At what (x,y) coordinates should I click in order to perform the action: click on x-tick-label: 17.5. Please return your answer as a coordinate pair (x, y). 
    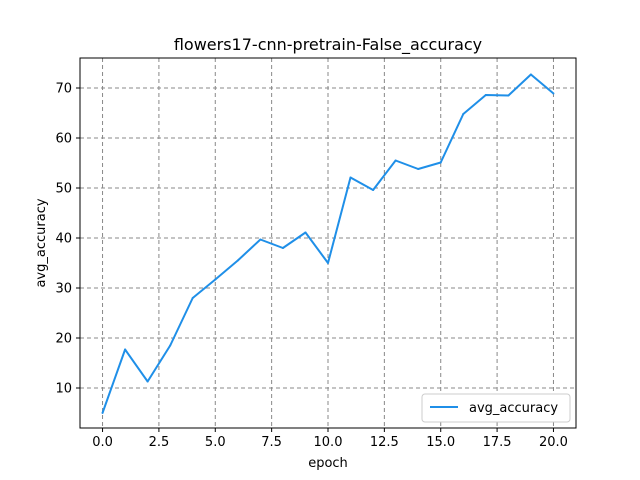
    Looking at the image, I should click on (497, 442).